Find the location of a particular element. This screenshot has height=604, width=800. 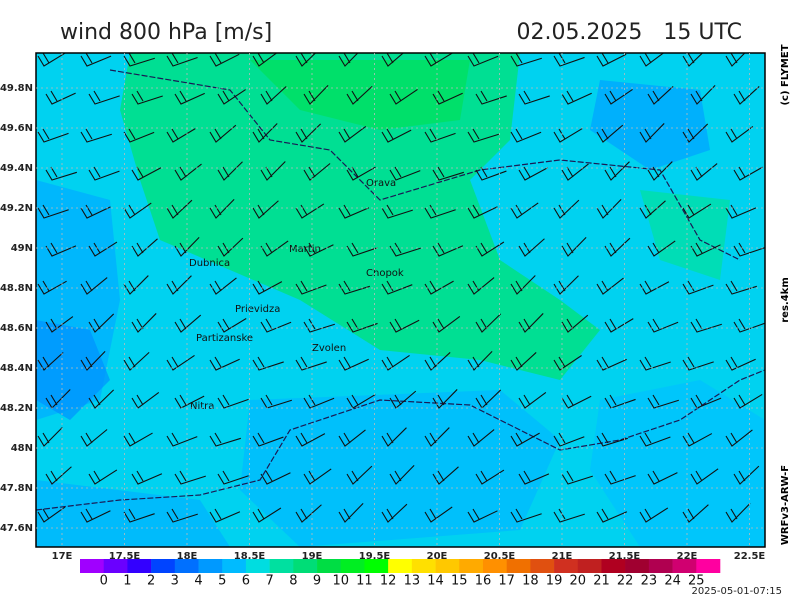

colorbar-label: 12 is located at coordinates (388, 581).